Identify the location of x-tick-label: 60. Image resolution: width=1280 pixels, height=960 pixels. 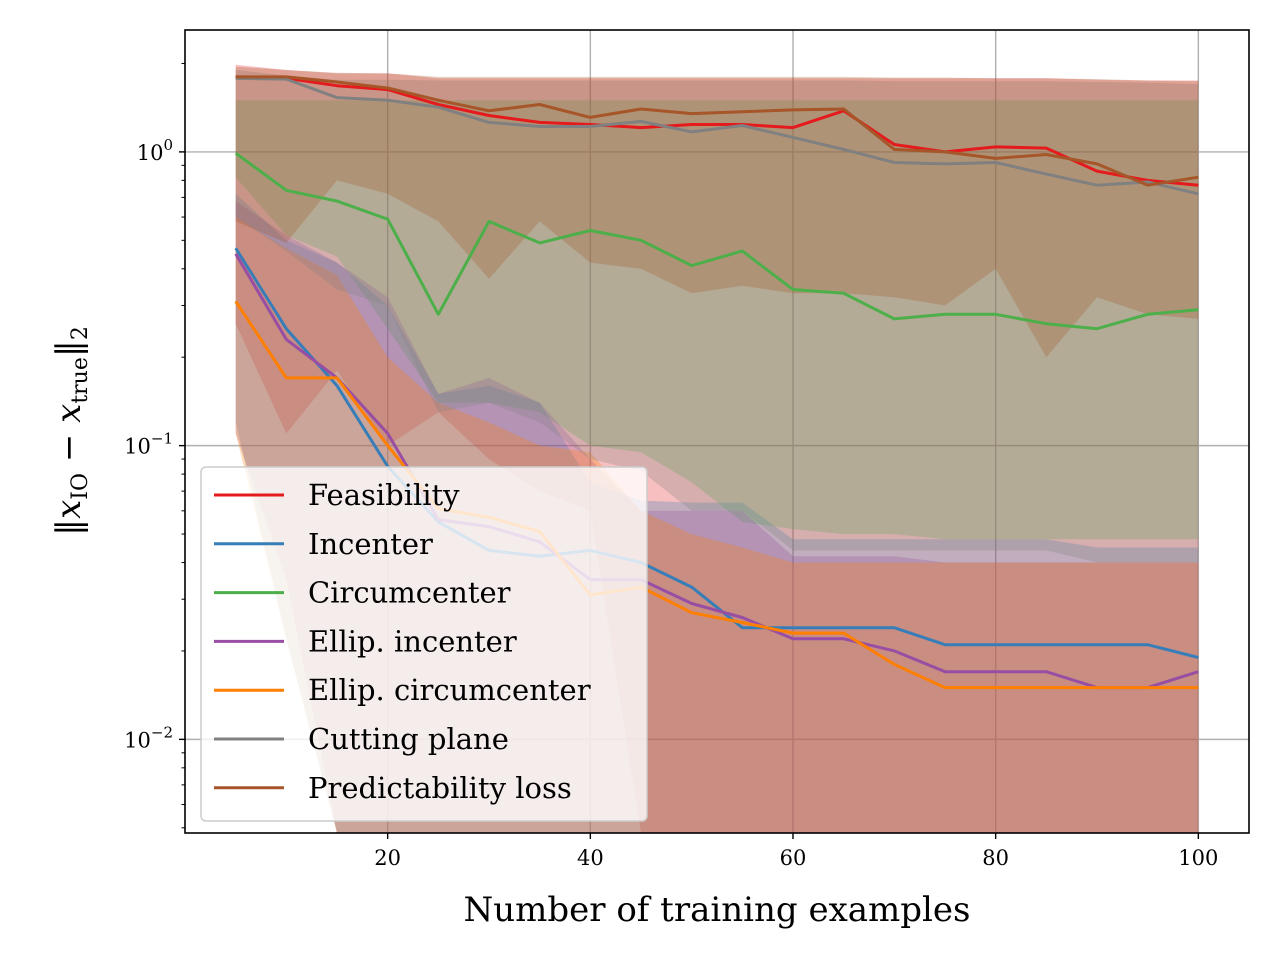
(793, 858).